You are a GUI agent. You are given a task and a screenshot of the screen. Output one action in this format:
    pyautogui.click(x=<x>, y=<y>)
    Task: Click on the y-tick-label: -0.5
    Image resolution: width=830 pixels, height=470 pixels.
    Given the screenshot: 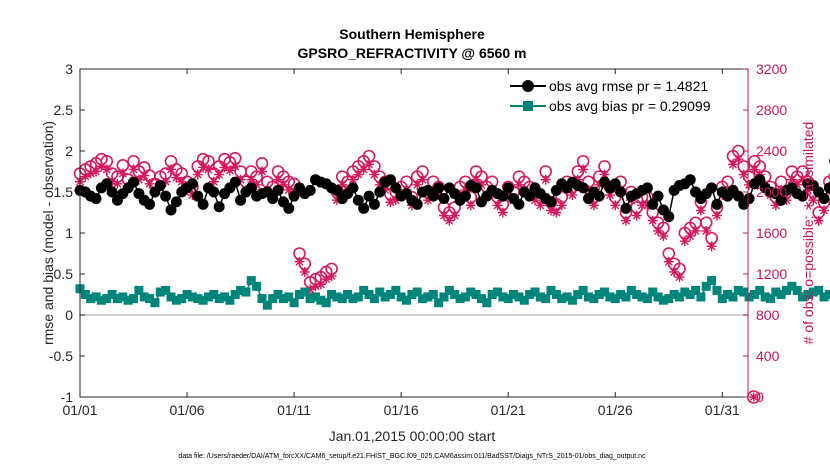 What is the action you would take?
    pyautogui.click(x=61, y=356)
    